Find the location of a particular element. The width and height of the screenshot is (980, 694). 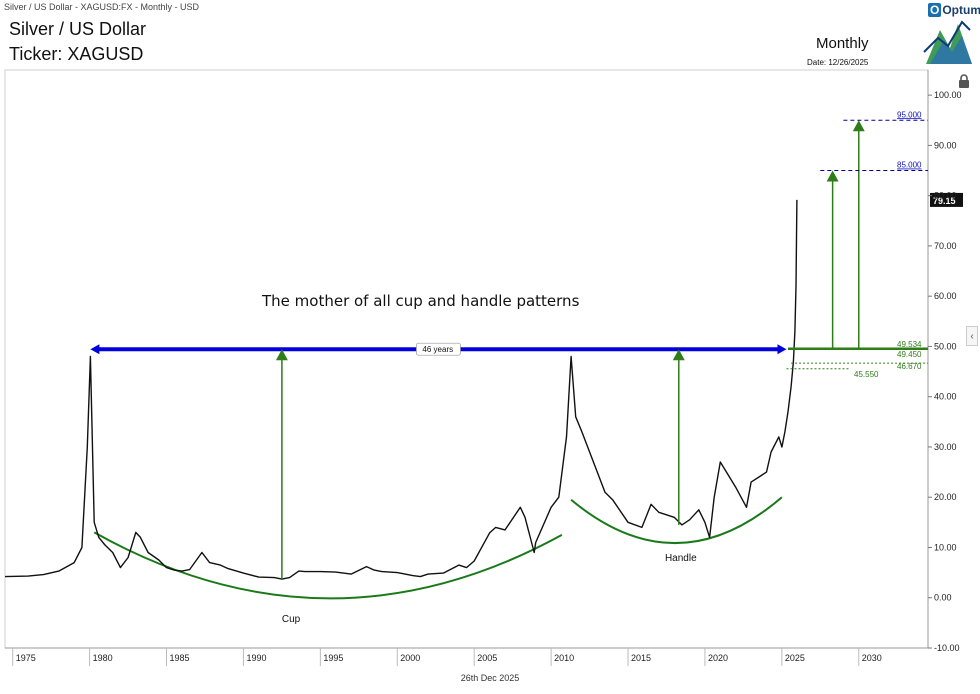

resistance-arrow-right is located at coordinates (782, 349).